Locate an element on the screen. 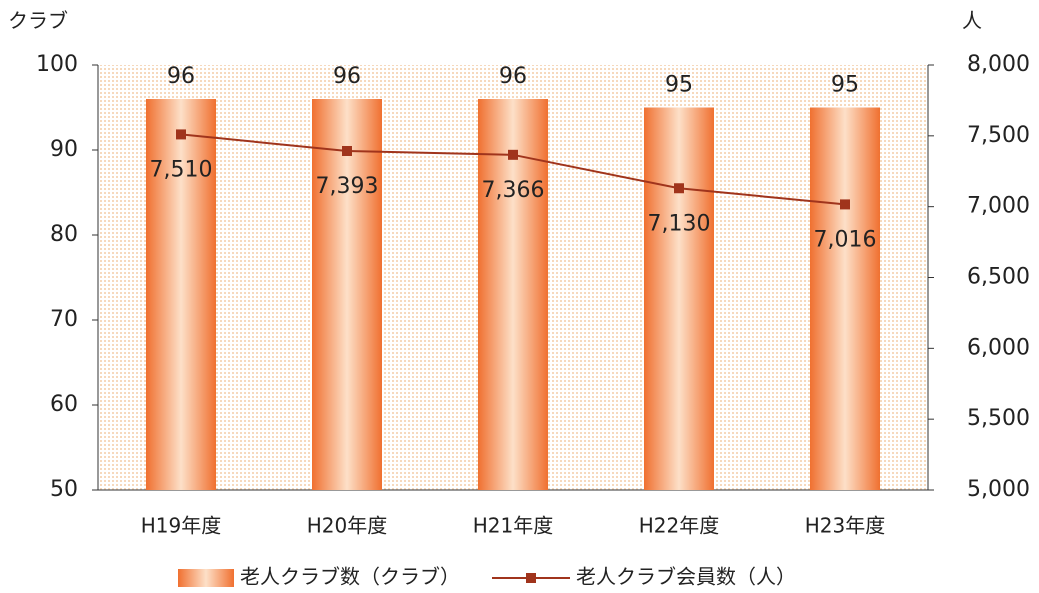 The height and width of the screenshot is (593, 1039). y2-tick-label: 6,500 is located at coordinates (998, 277).